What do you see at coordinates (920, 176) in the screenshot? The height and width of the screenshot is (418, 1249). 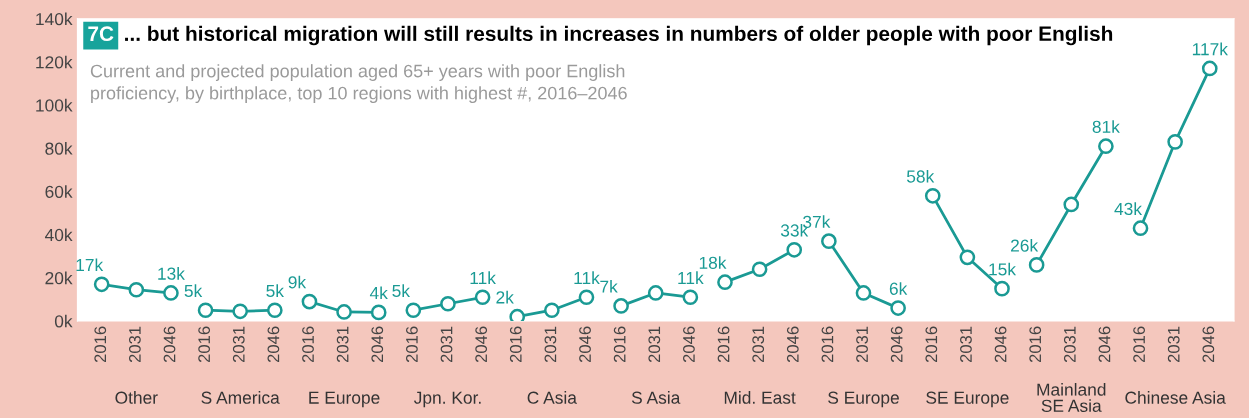 I see `data-label: 58k` at bounding box center [920, 176].